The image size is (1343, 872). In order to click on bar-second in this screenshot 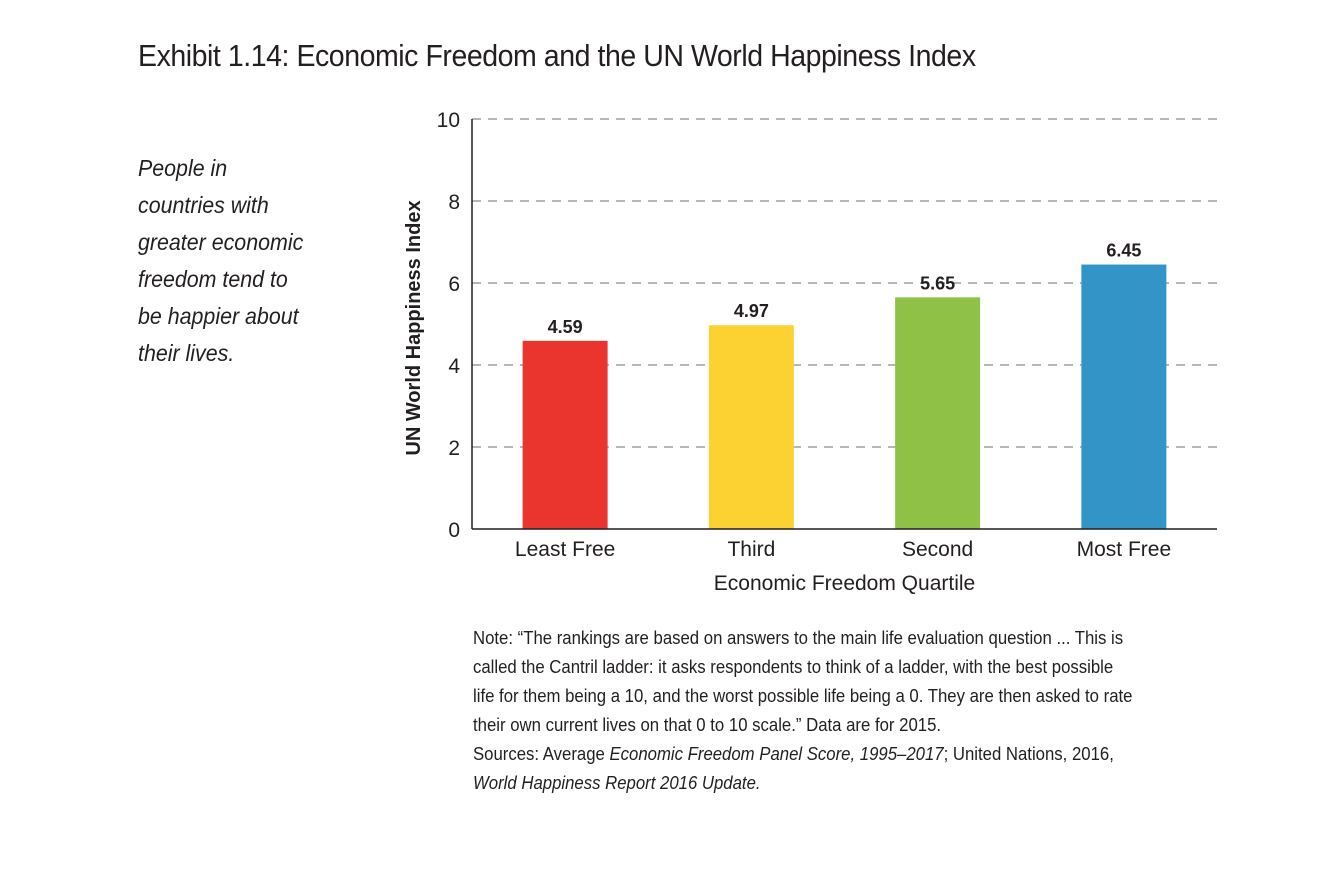, I will do `click(938, 413)`.